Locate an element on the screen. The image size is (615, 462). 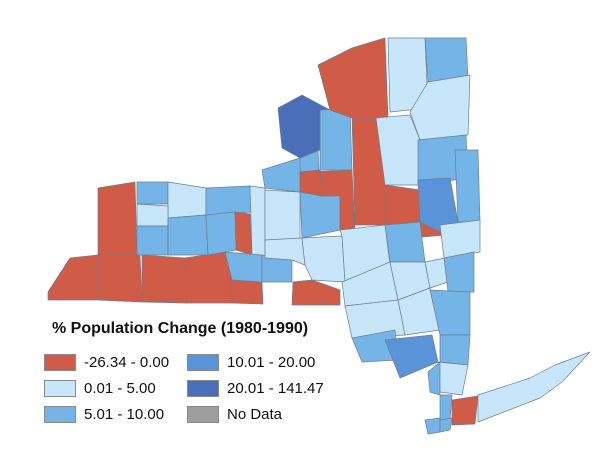
legend-item: -26.34 - 0.00 is located at coordinates (106, 362).